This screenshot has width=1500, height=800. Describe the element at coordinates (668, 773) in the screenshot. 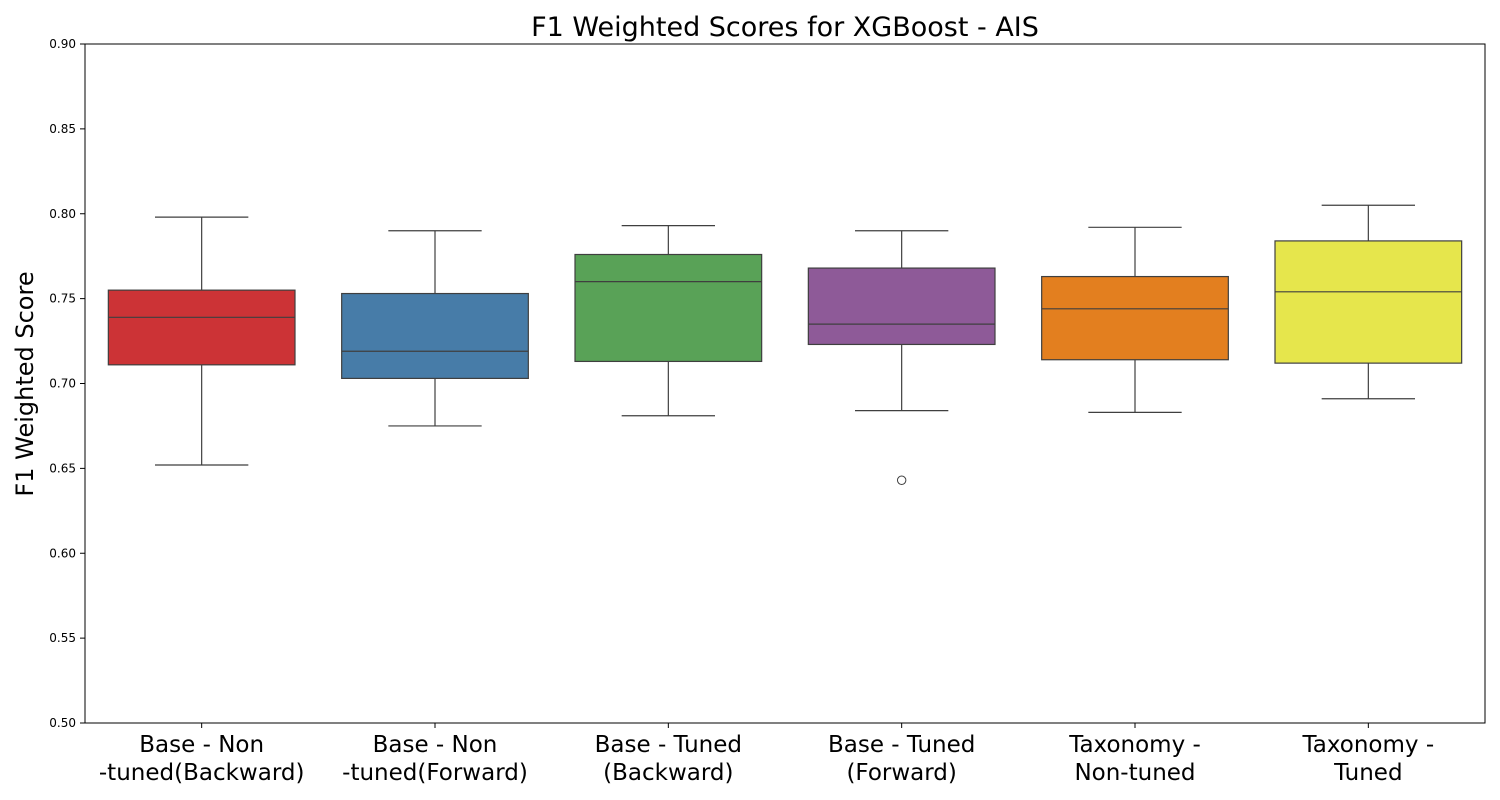

I see `x-tick-label: (Backward)` at that location.